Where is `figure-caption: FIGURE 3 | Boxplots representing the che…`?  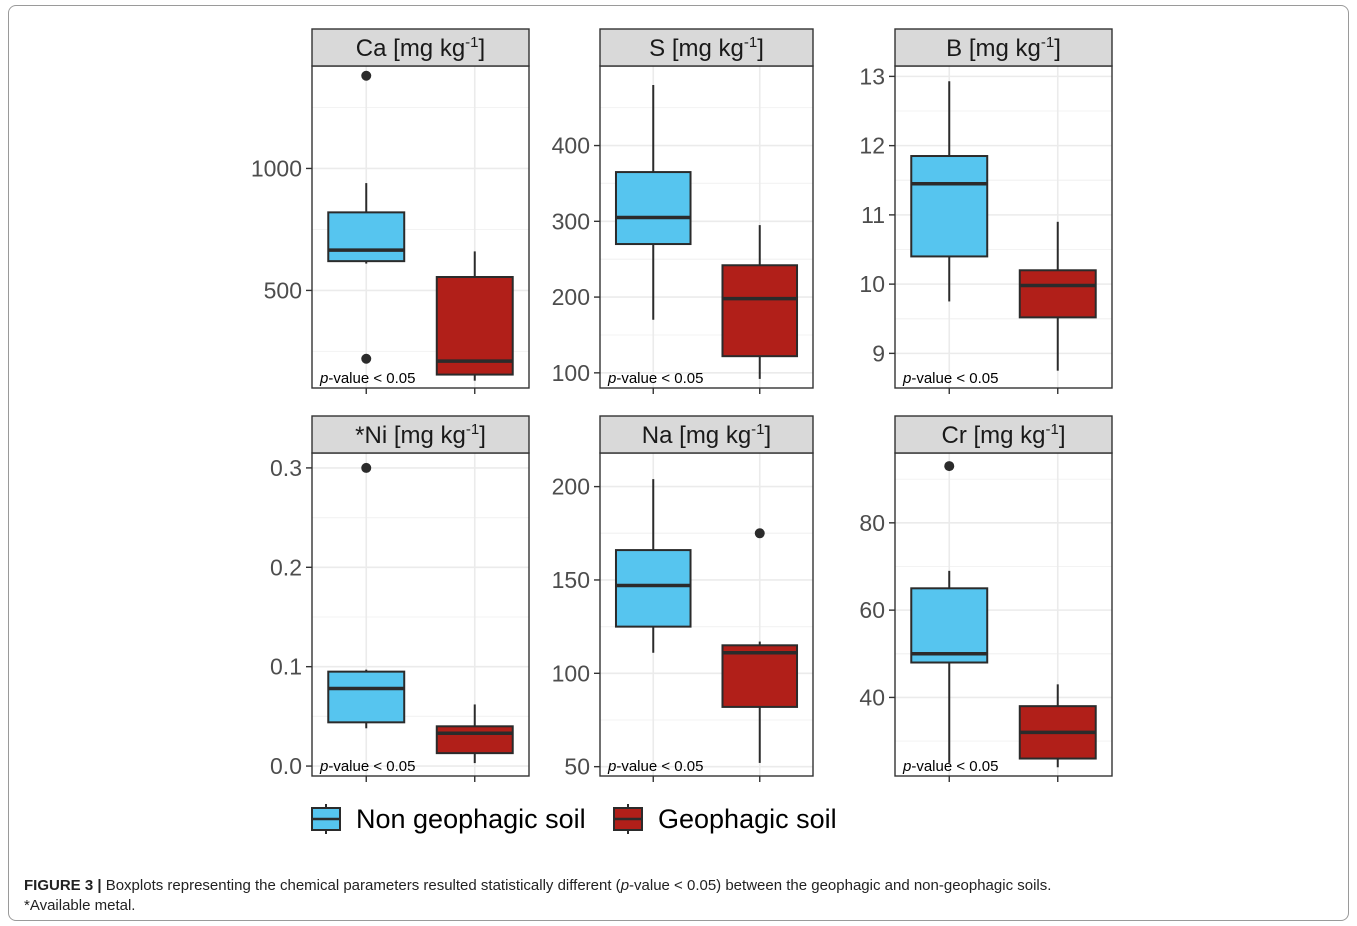 figure-caption: FIGURE 3 | Boxplots representing the che… is located at coordinates (679, 896).